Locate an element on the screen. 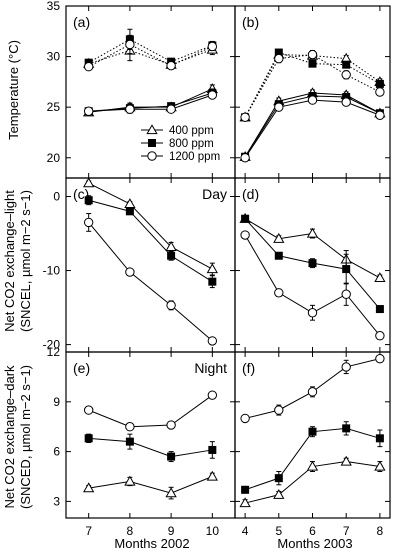 This screenshot has width=400, height=557. series-1200-ppm-night is located at coordinates (150, 103).